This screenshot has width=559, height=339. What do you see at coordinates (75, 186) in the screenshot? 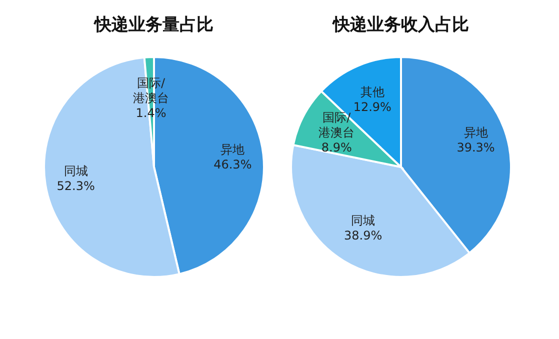
I see `data-label: 52.3%` at bounding box center [75, 186].